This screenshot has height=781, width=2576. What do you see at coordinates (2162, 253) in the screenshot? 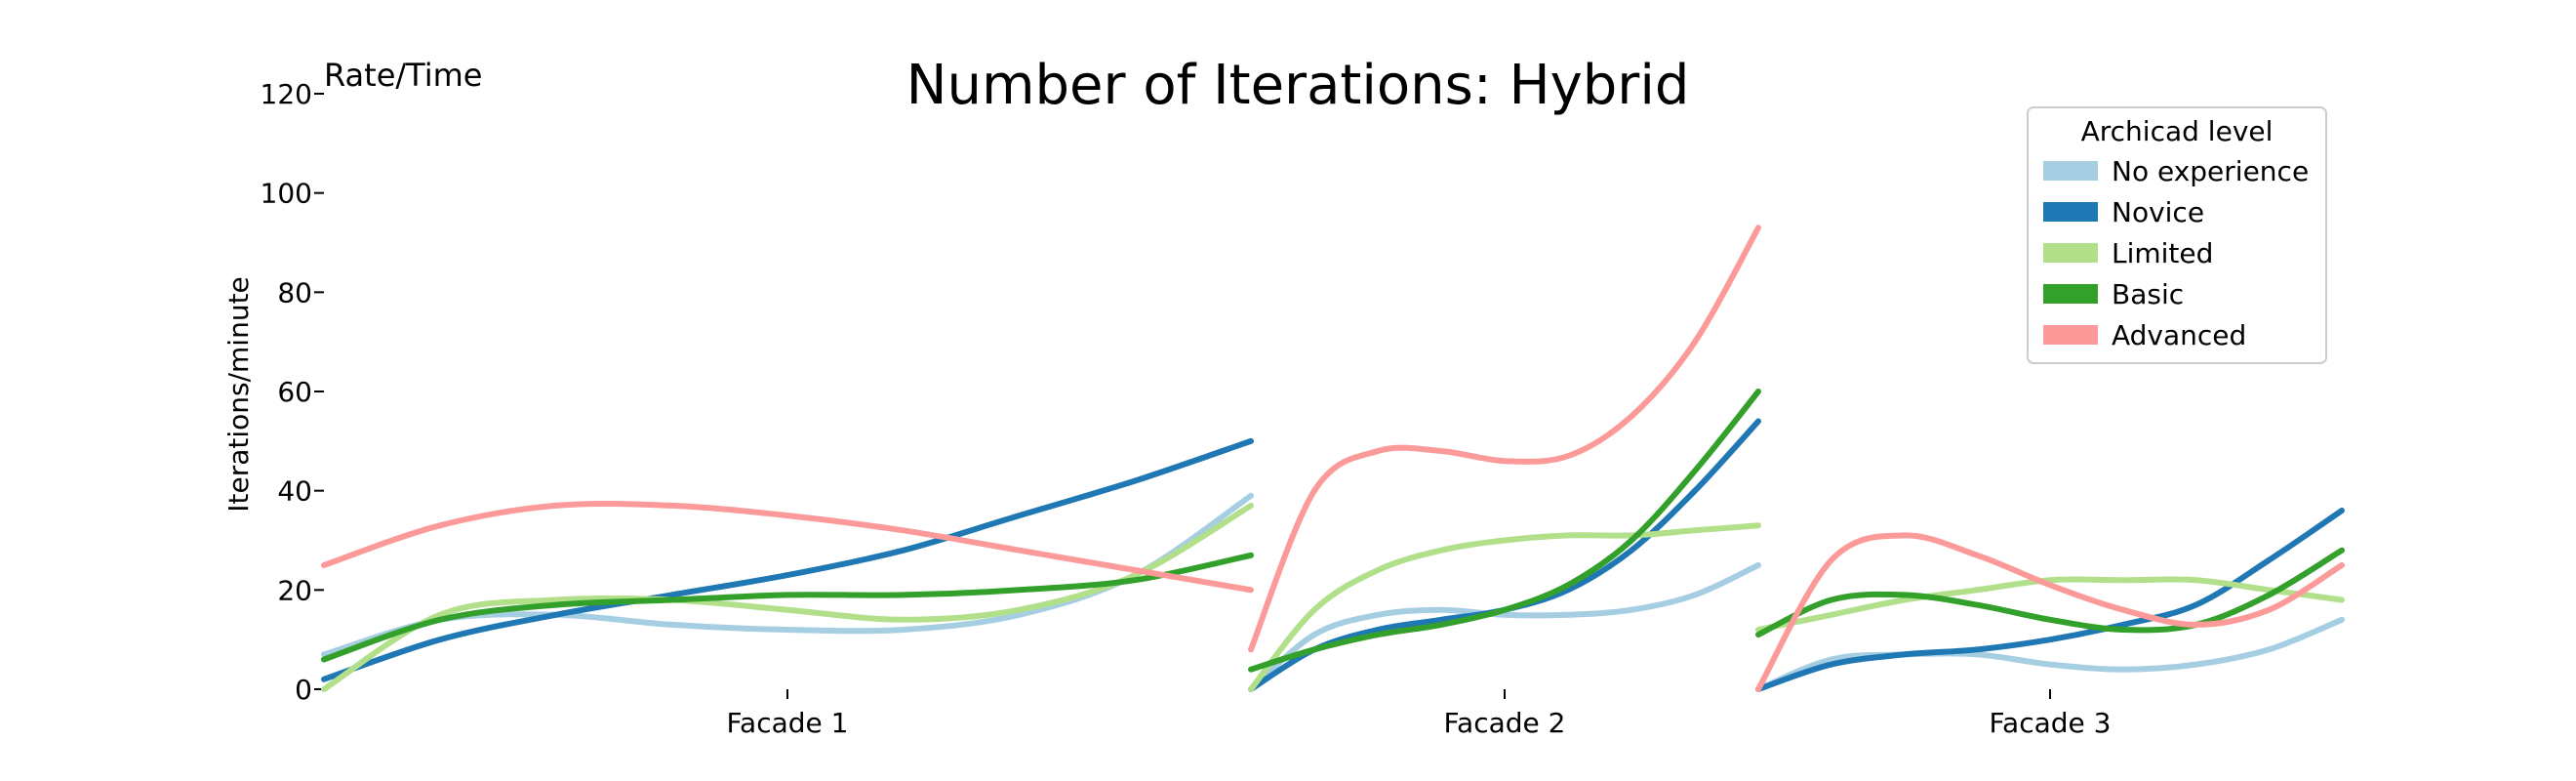
I see `legend-label-limited: Limited` at bounding box center [2162, 253].